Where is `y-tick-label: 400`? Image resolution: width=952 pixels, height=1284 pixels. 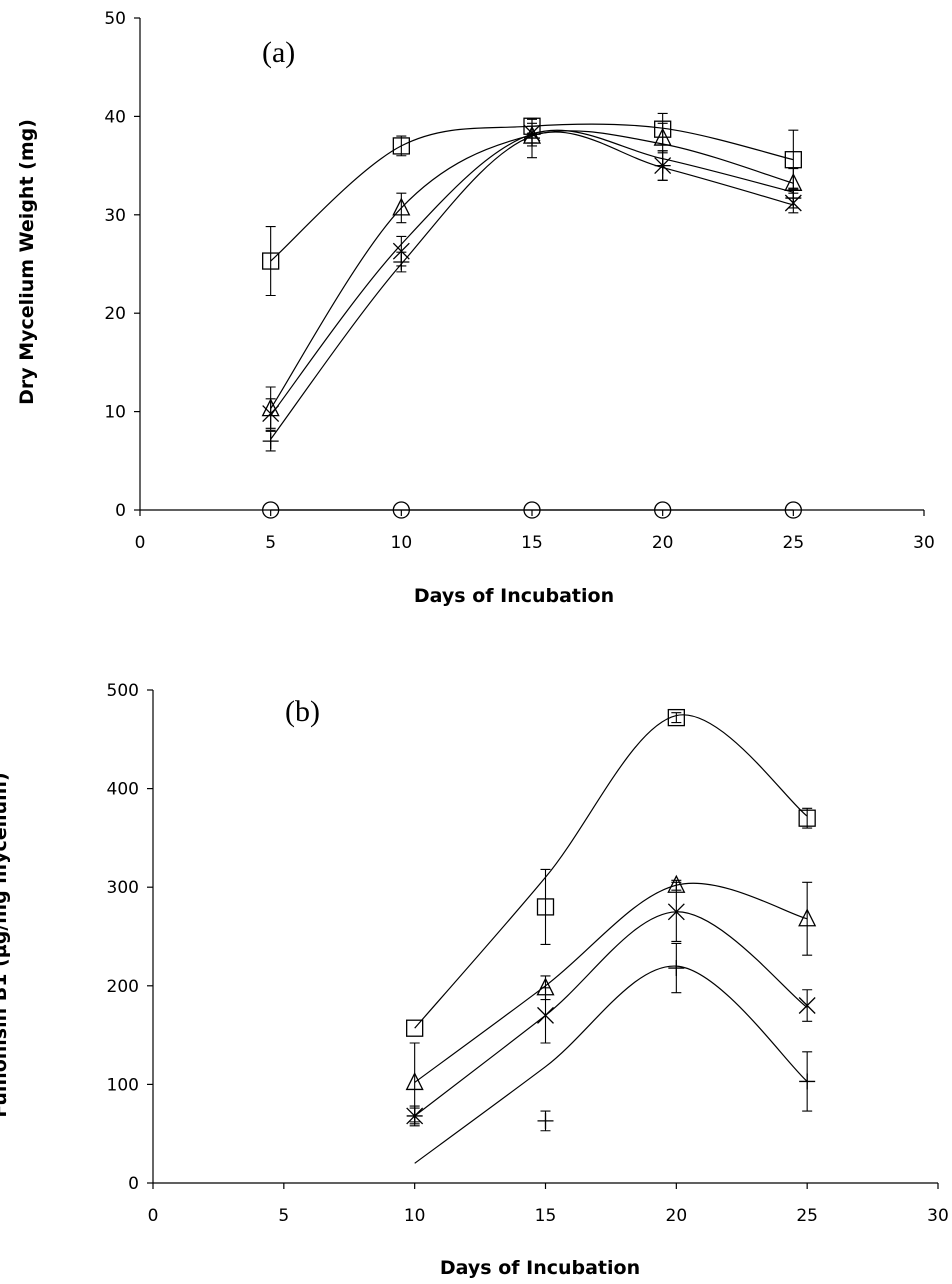 y-tick-label: 400 is located at coordinates (123, 790).